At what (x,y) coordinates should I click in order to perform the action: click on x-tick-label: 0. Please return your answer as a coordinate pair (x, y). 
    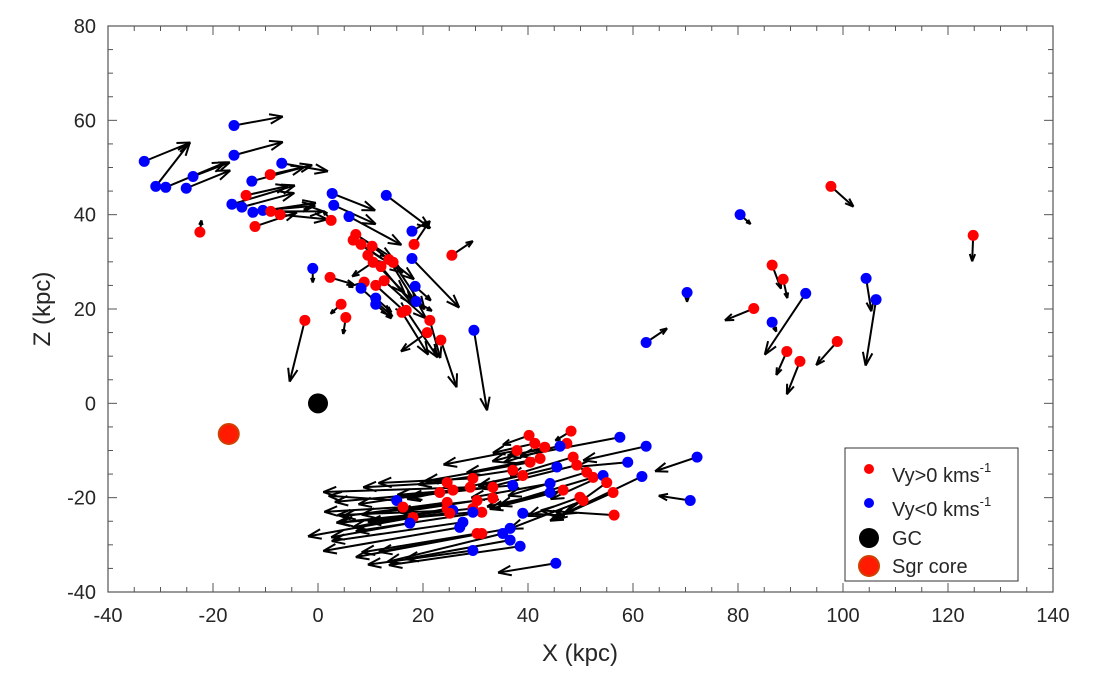
    Looking at the image, I should click on (317, 616).